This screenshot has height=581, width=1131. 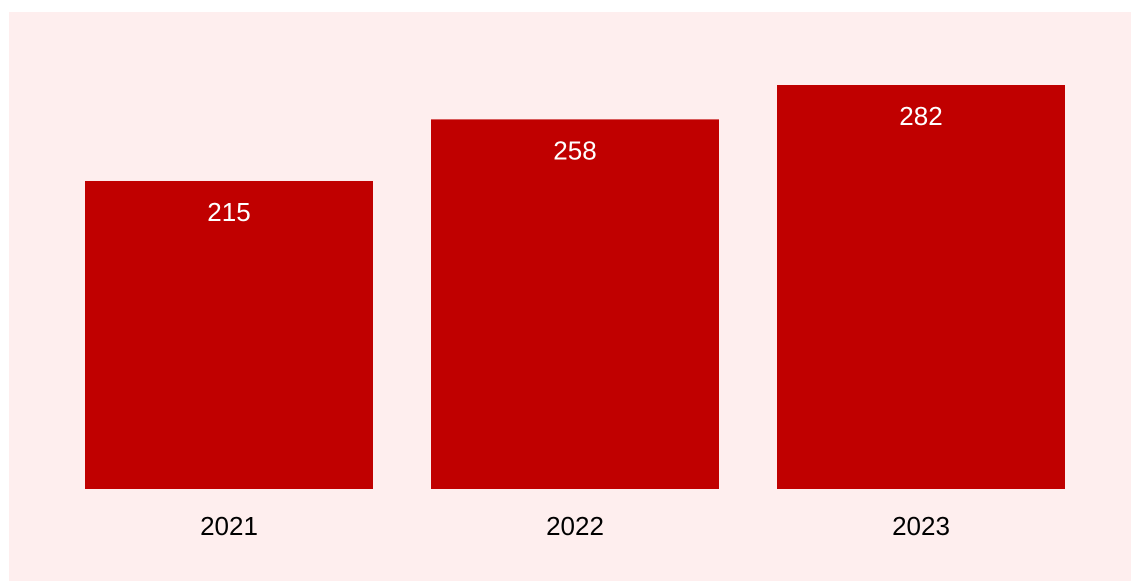 I want to click on x-axis-tick-labels: 2021 2022 2023, so click(x=575, y=526).